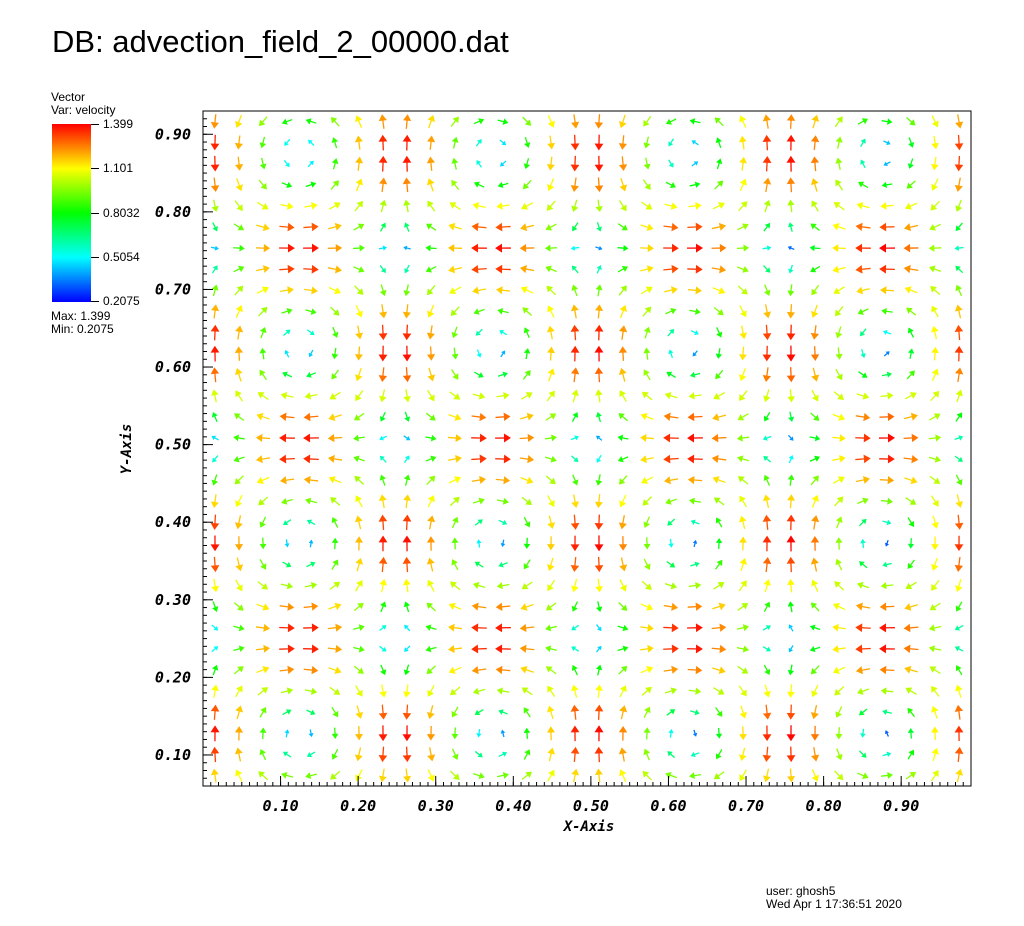  What do you see at coordinates (834, 898) in the screenshot?
I see `user-info: user: ghosh5 Wed Apr 1 17:36:51 2020` at bounding box center [834, 898].